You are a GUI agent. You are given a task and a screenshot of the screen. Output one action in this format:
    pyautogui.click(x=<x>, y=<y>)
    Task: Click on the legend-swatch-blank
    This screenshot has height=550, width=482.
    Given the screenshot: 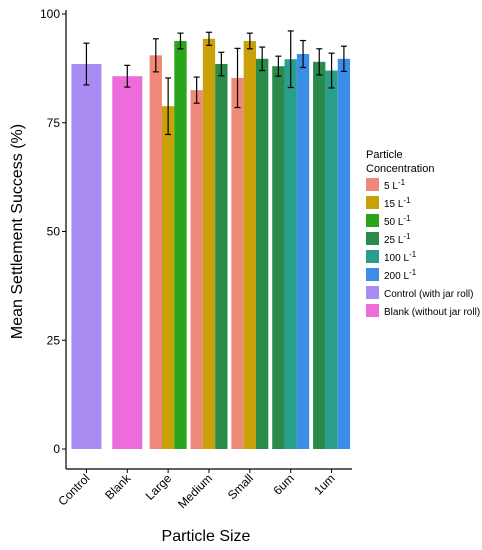 What is the action you would take?
    pyautogui.click(x=372, y=310)
    